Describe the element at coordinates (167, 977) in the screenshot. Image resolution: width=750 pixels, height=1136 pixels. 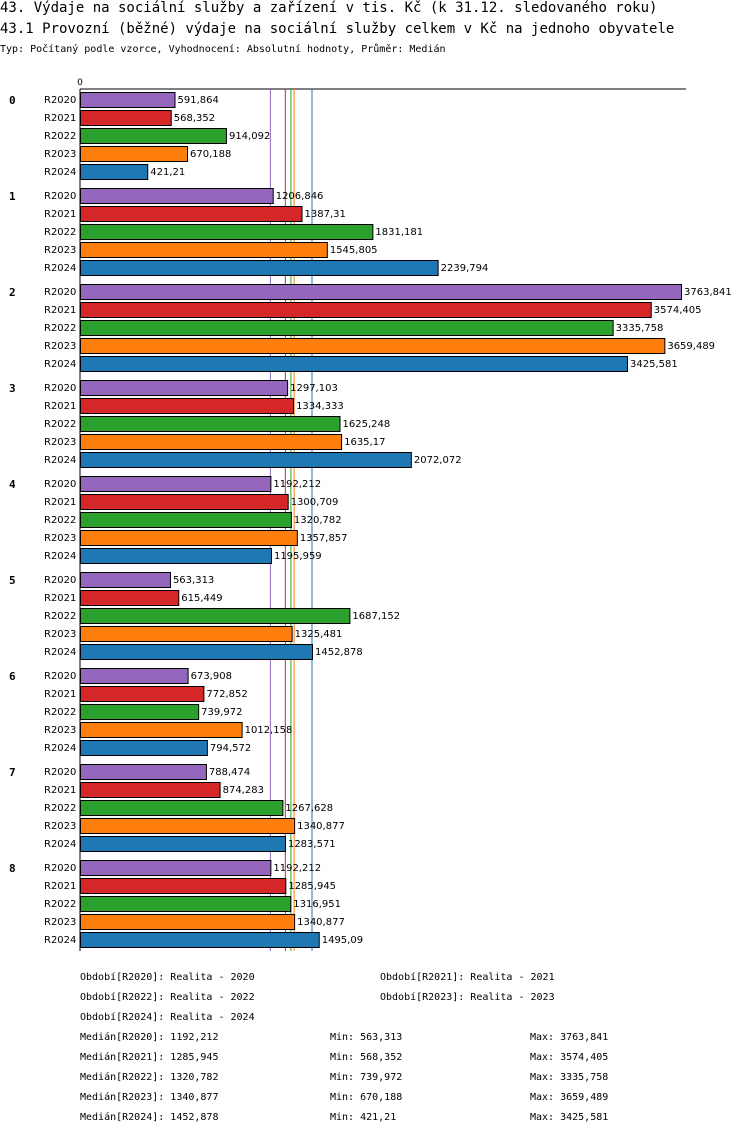
I see `legend-period-r2020: Období[R2020]: Realita - 2020` at that location.